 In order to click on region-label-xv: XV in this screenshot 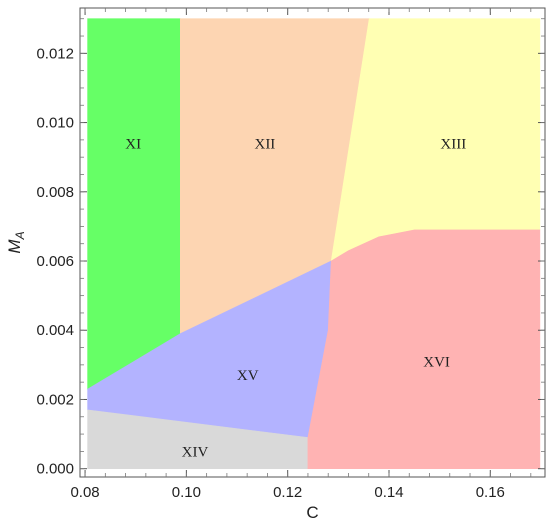, I will do `click(248, 376)`.